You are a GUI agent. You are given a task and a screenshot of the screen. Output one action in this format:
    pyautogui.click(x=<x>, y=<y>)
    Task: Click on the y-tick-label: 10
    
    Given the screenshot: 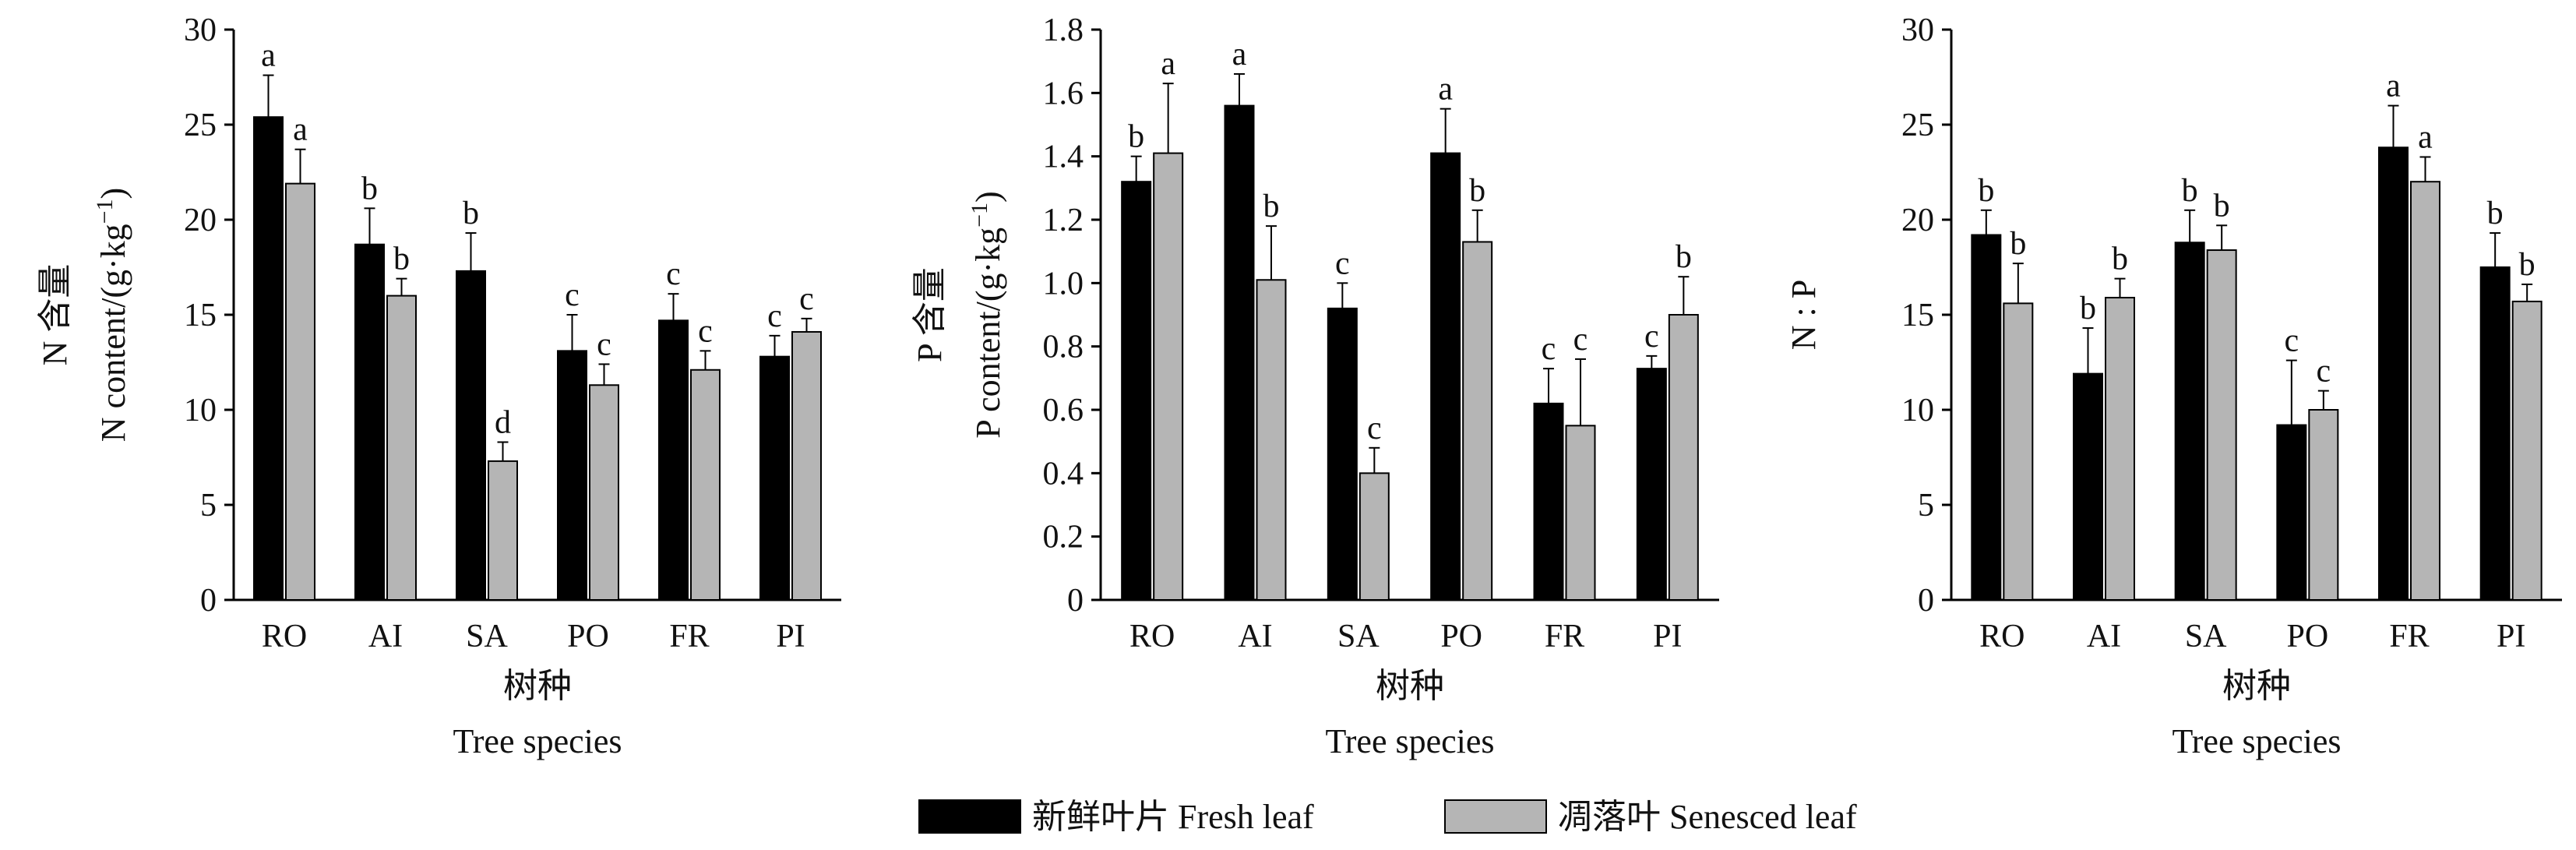 What is the action you would take?
    pyautogui.click(x=1918, y=411)
    